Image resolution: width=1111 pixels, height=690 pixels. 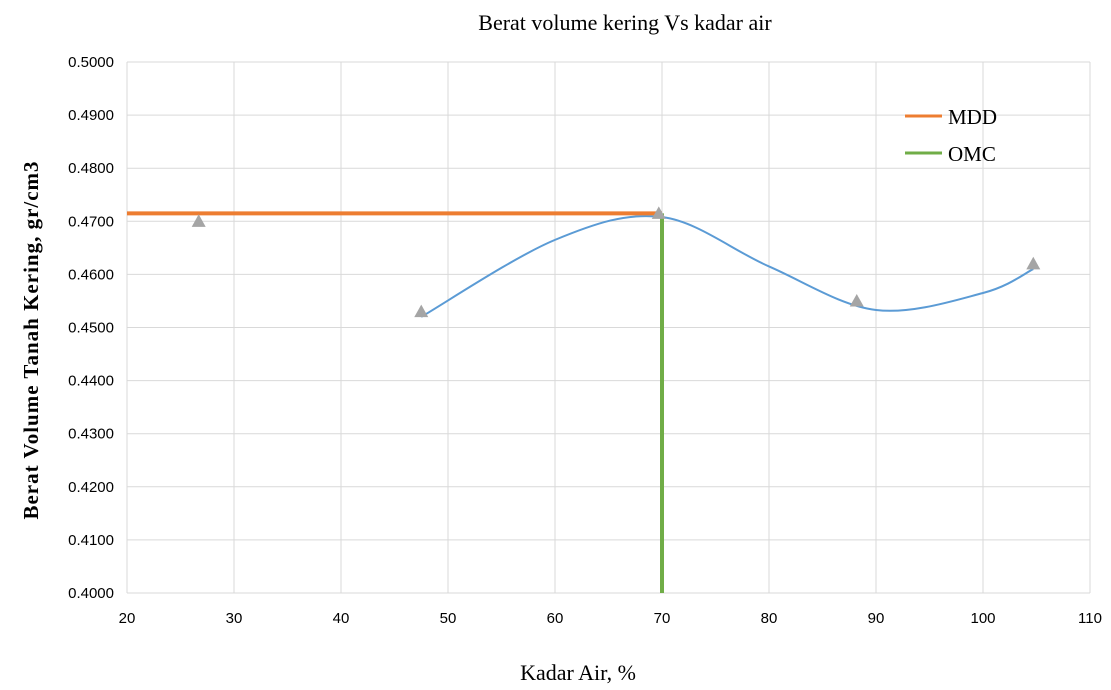 What do you see at coordinates (876, 618) in the screenshot?
I see `x-tick-label: 90` at bounding box center [876, 618].